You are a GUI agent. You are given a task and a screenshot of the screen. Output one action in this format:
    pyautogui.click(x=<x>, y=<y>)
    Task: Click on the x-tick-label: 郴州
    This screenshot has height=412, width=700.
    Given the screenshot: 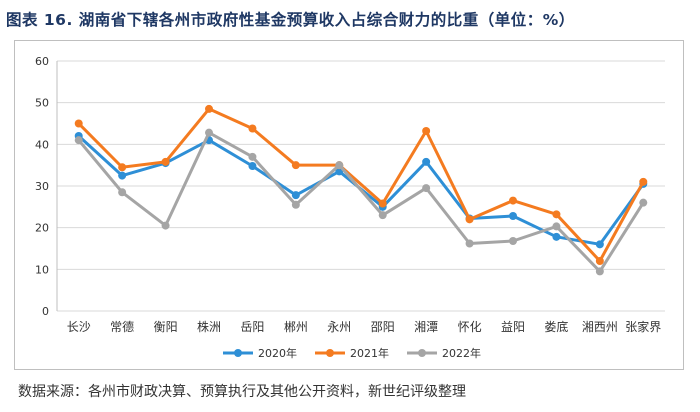 What is the action you would take?
    pyautogui.click(x=296, y=327)
    